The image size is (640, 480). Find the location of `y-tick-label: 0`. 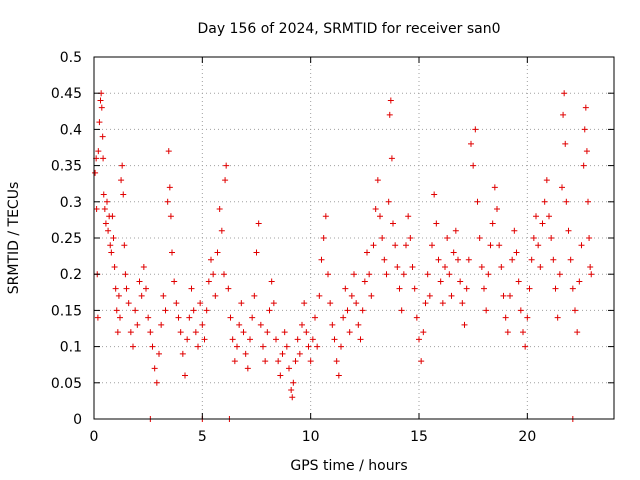

y-tick-label: 0 is located at coordinates (77, 420).